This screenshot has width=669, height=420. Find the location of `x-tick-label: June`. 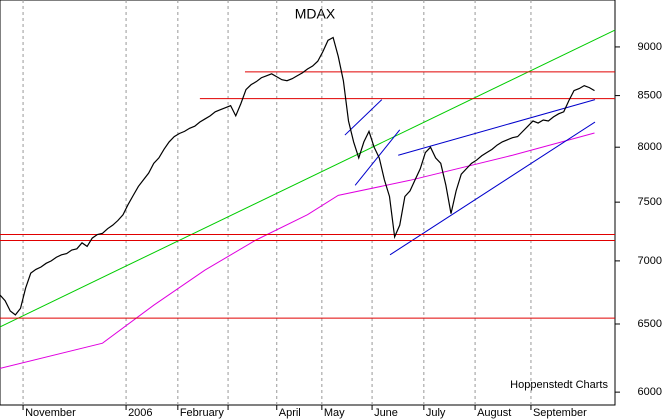

x-tick-label: June is located at coordinates (386, 413).